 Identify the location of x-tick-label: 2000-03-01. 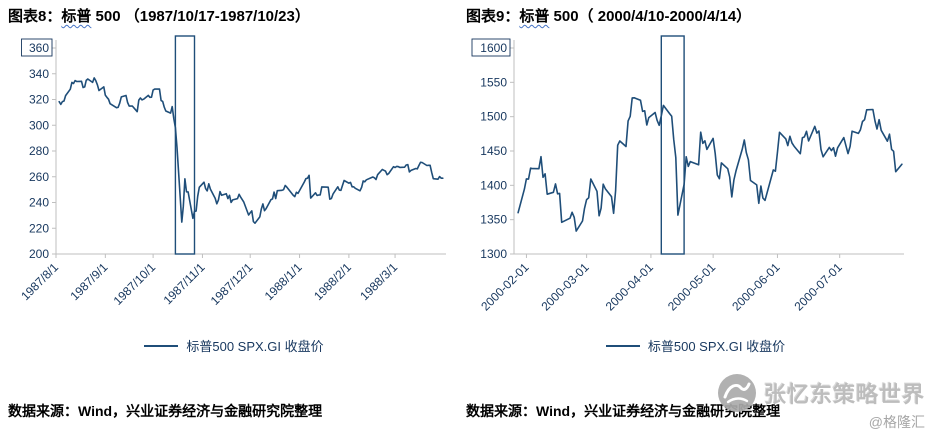
(565, 287).